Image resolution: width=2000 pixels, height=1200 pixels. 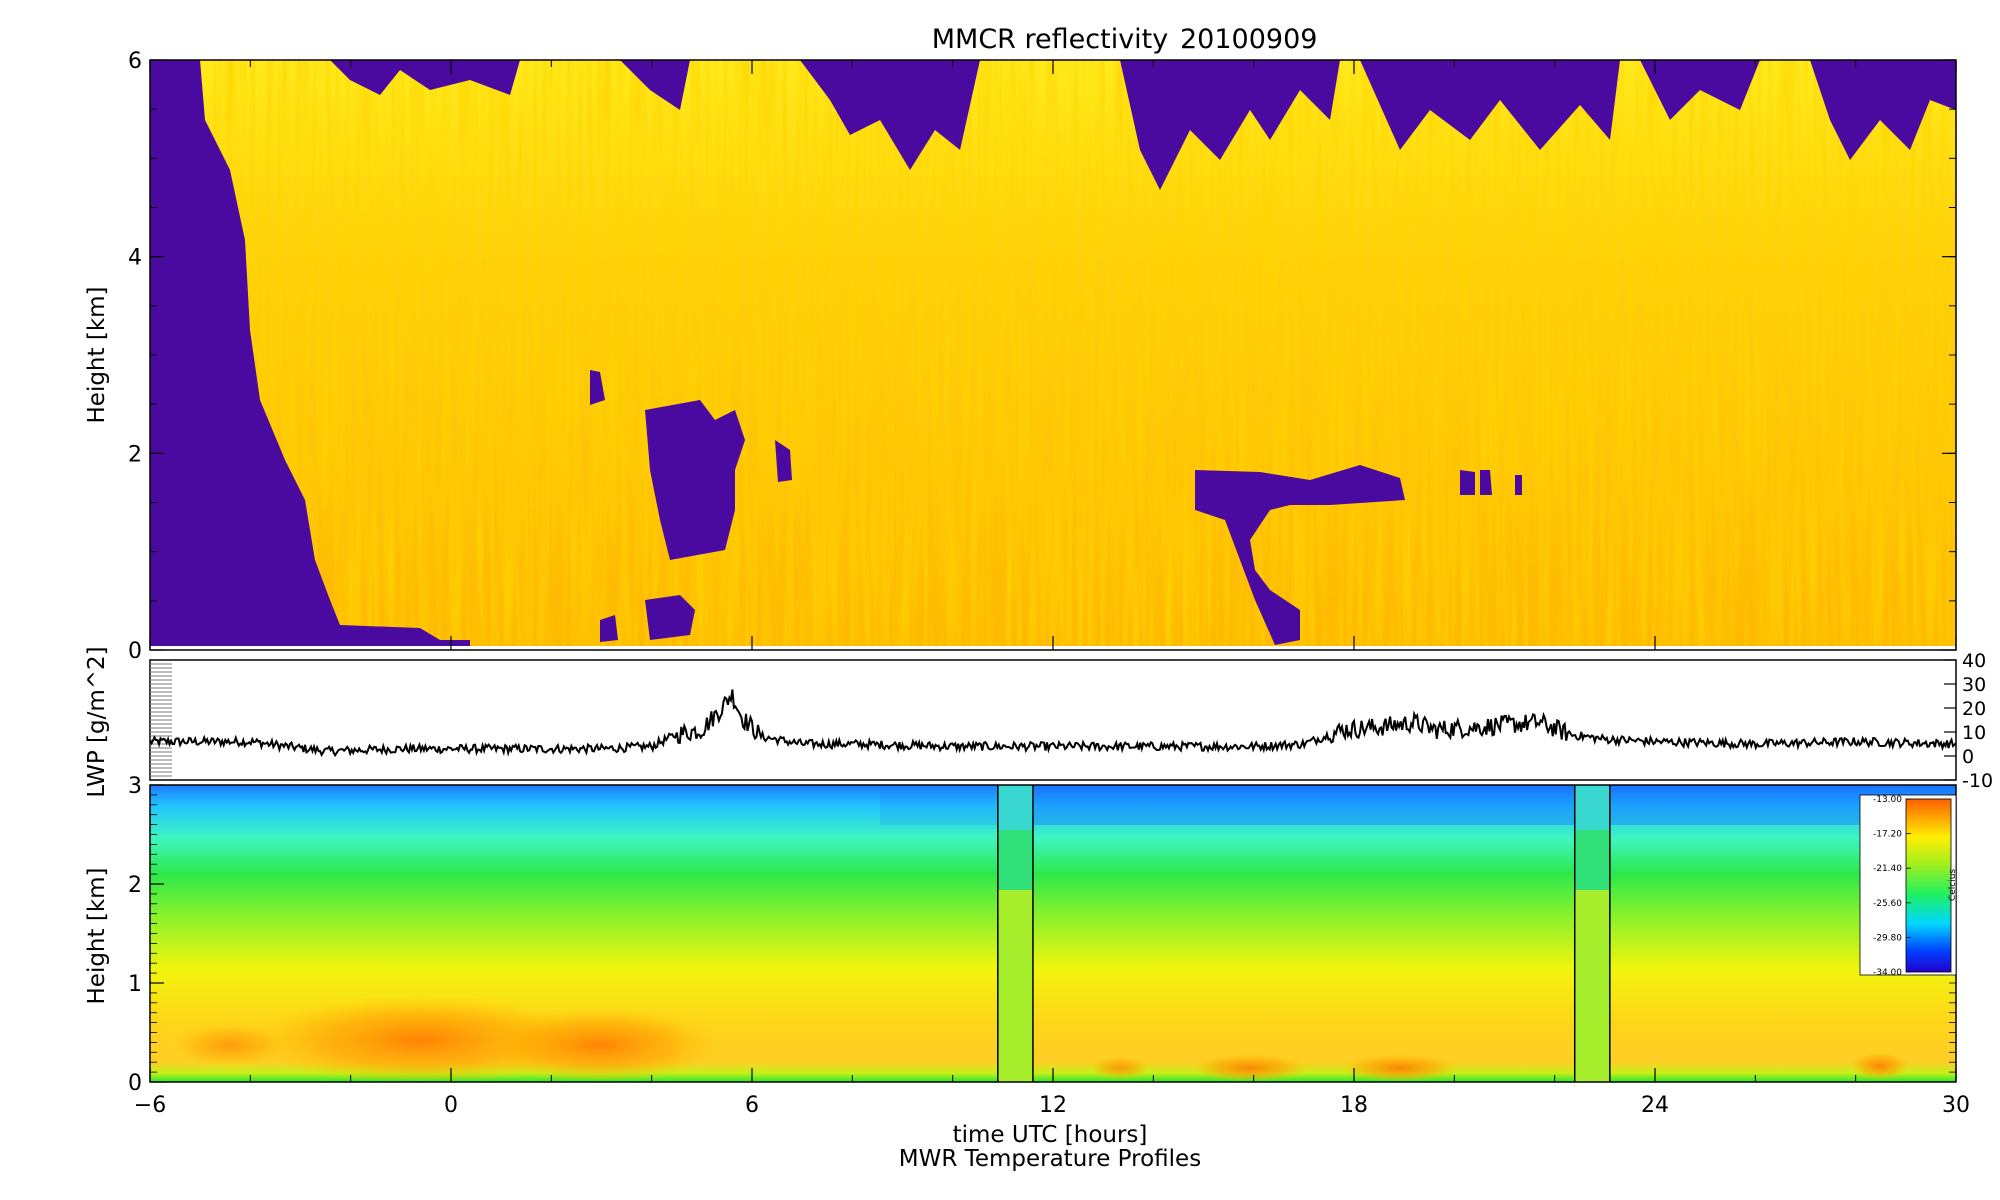 I want to click on x-tick-label: 12, so click(x=1053, y=1105).